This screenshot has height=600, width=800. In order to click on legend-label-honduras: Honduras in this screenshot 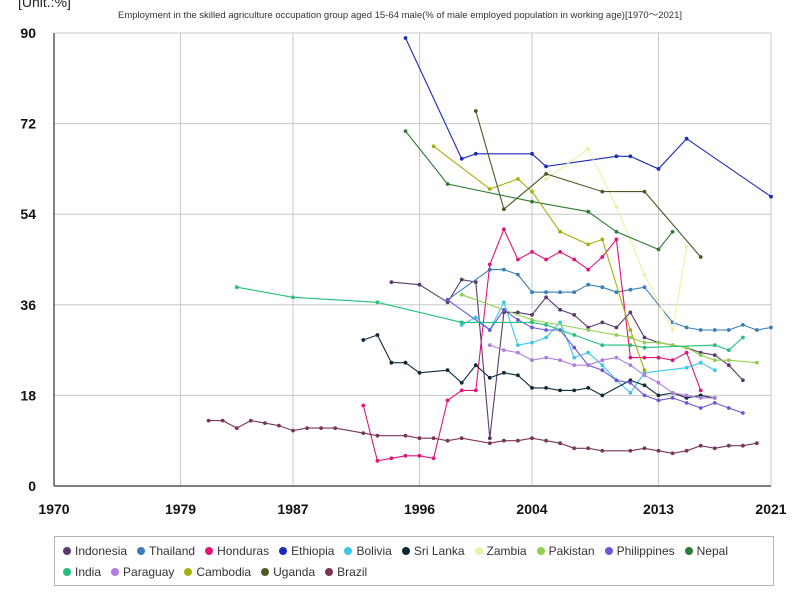, I will do `click(243, 550)`.